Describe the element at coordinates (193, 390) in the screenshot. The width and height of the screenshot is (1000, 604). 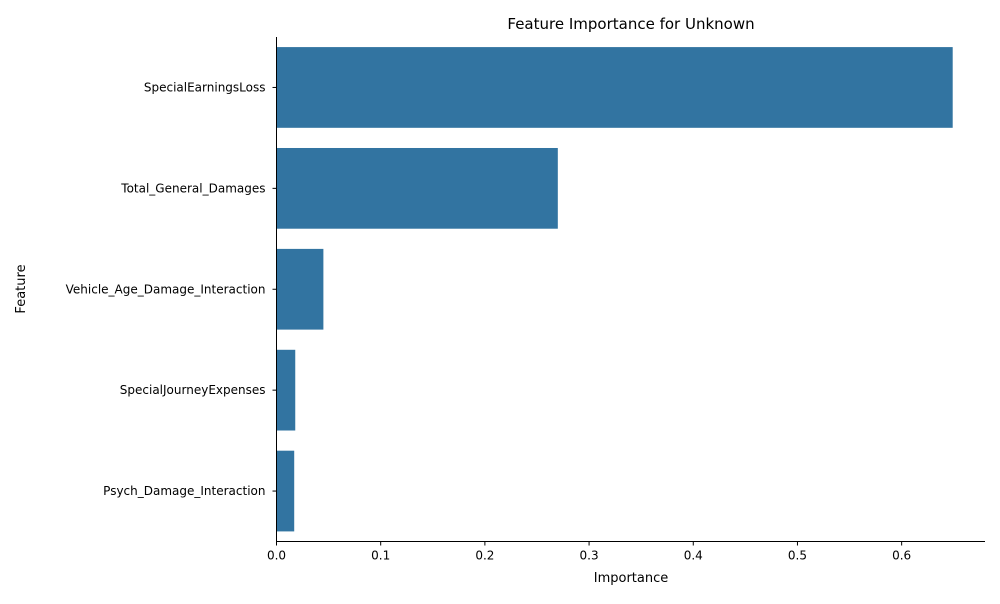
I see `y-category-label: SpecialJourneyExpenses` at that location.